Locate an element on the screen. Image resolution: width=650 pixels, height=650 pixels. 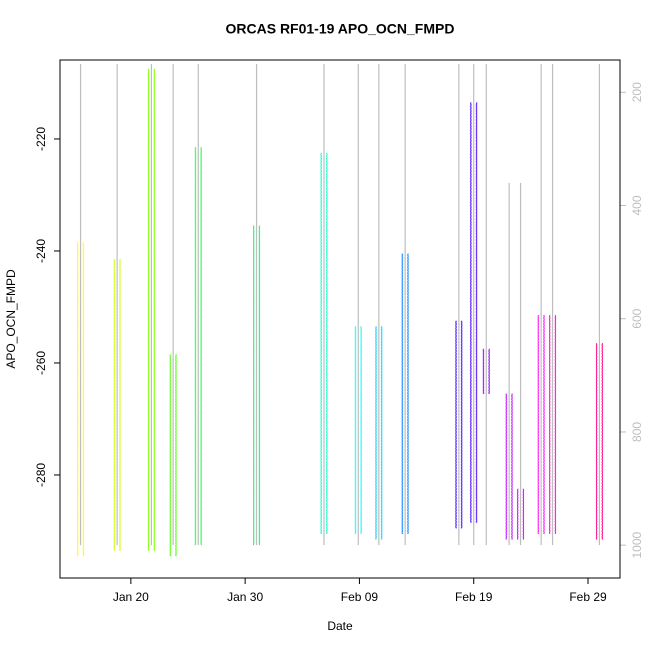
y-tick-label: -260 is located at coordinates (41, 363).